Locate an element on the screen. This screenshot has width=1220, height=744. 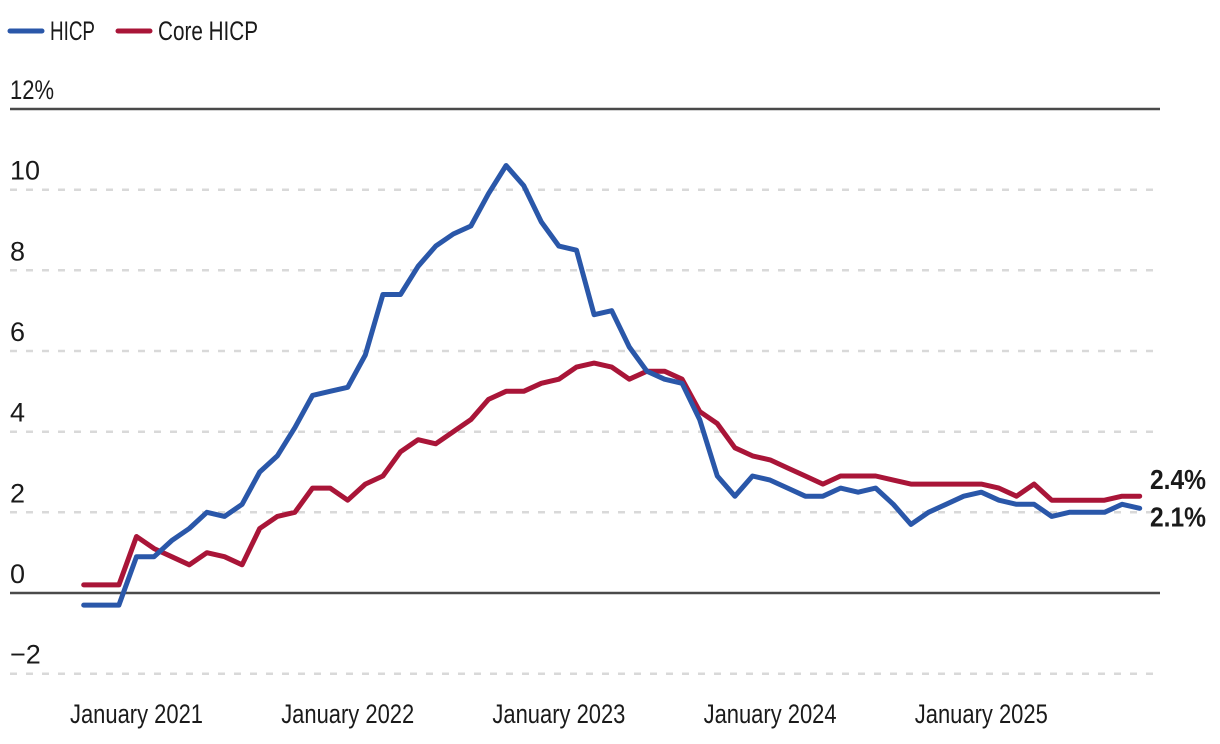
x-tick-label: January 2023 is located at coordinates (558, 714).